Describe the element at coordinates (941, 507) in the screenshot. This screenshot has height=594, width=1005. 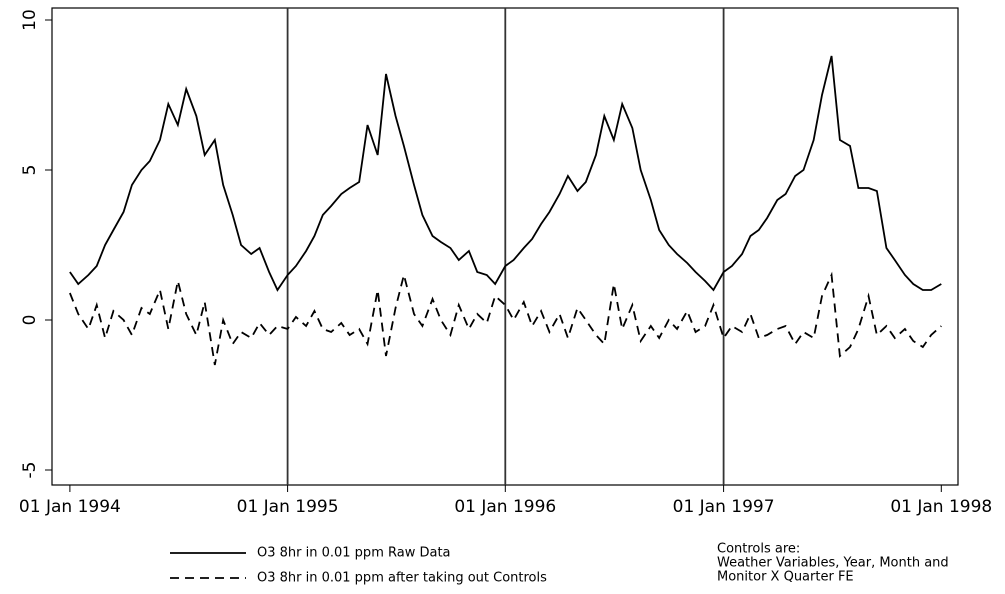
I see `x-tick-label: 01 Jan 1998` at that location.